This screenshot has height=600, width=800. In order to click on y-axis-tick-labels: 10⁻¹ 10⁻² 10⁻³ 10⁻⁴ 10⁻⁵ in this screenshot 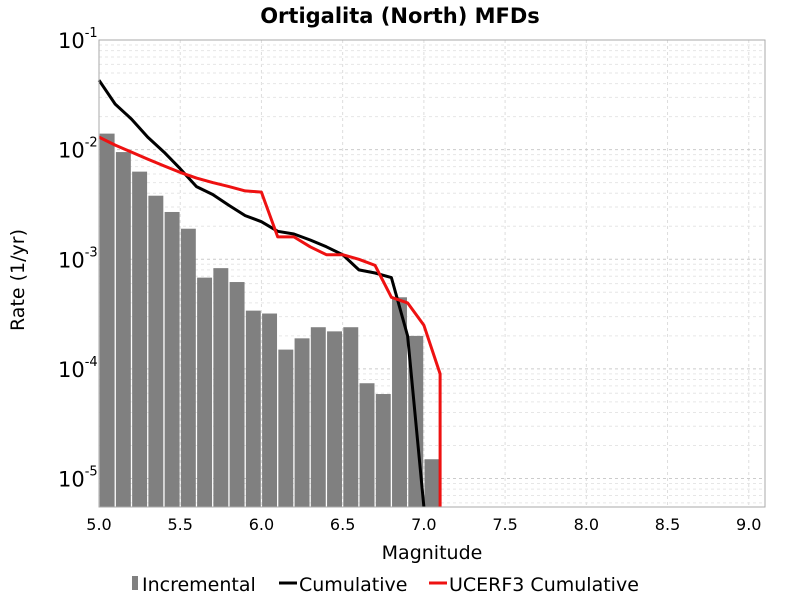, I will do `click(78, 259)`.